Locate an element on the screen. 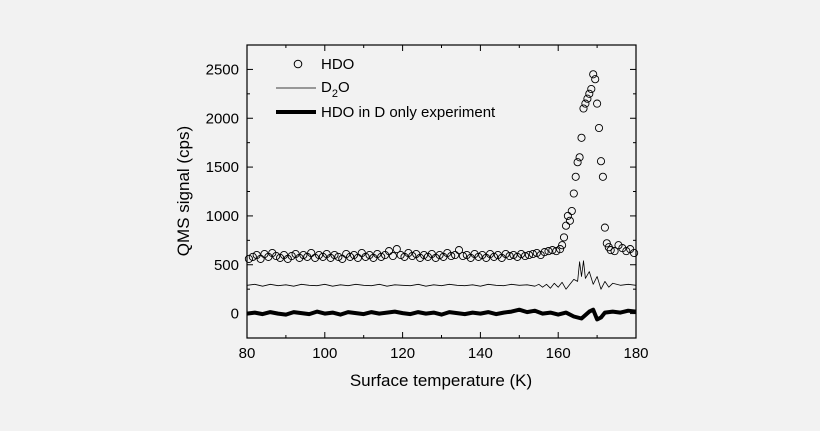  x-tick-label: 120 is located at coordinates (402, 353).